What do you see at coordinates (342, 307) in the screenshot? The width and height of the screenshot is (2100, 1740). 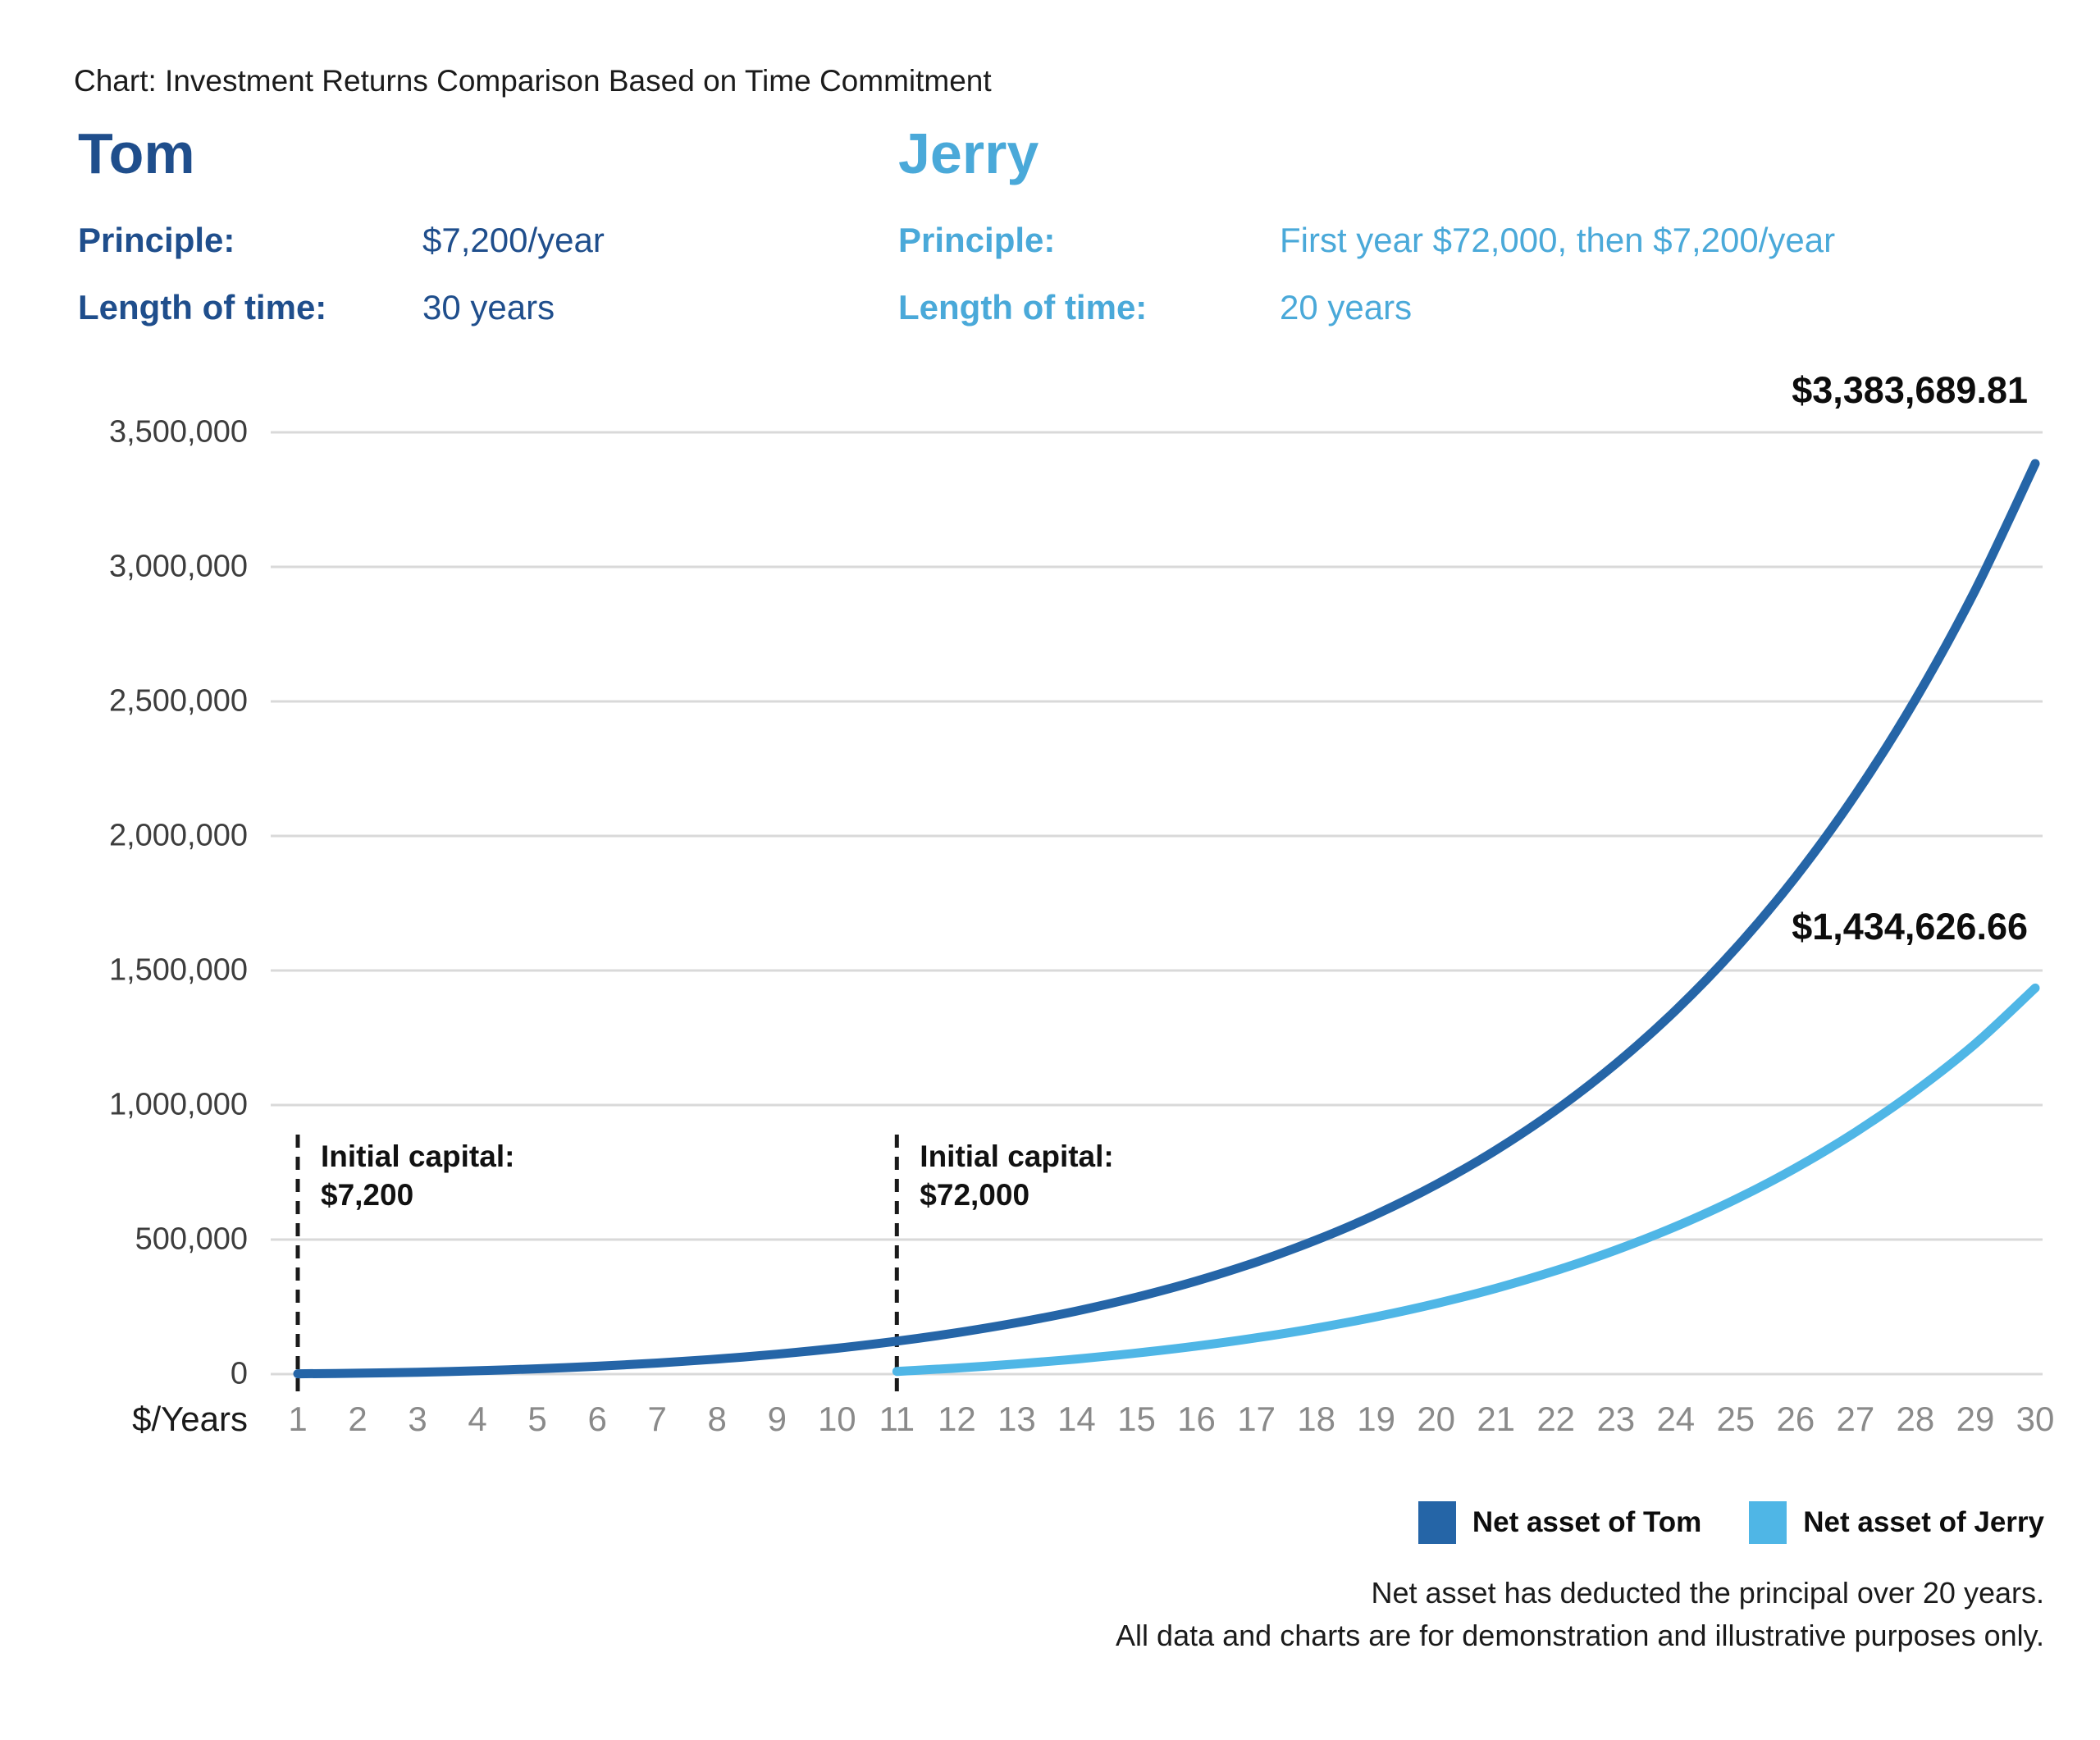 I see `tom-length-row: Length of time: 30 years` at bounding box center [342, 307].